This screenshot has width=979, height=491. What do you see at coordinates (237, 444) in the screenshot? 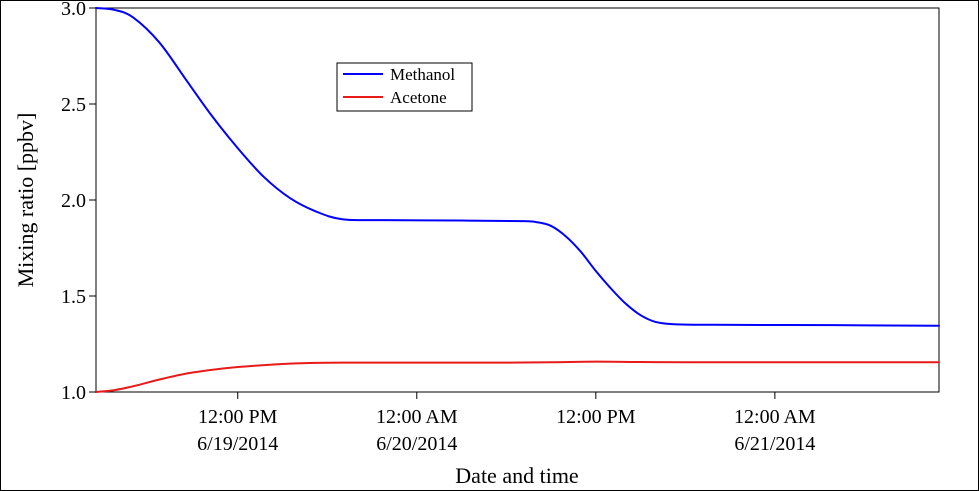
I see `x-tick-label-date: 6/19/2014` at bounding box center [237, 444].